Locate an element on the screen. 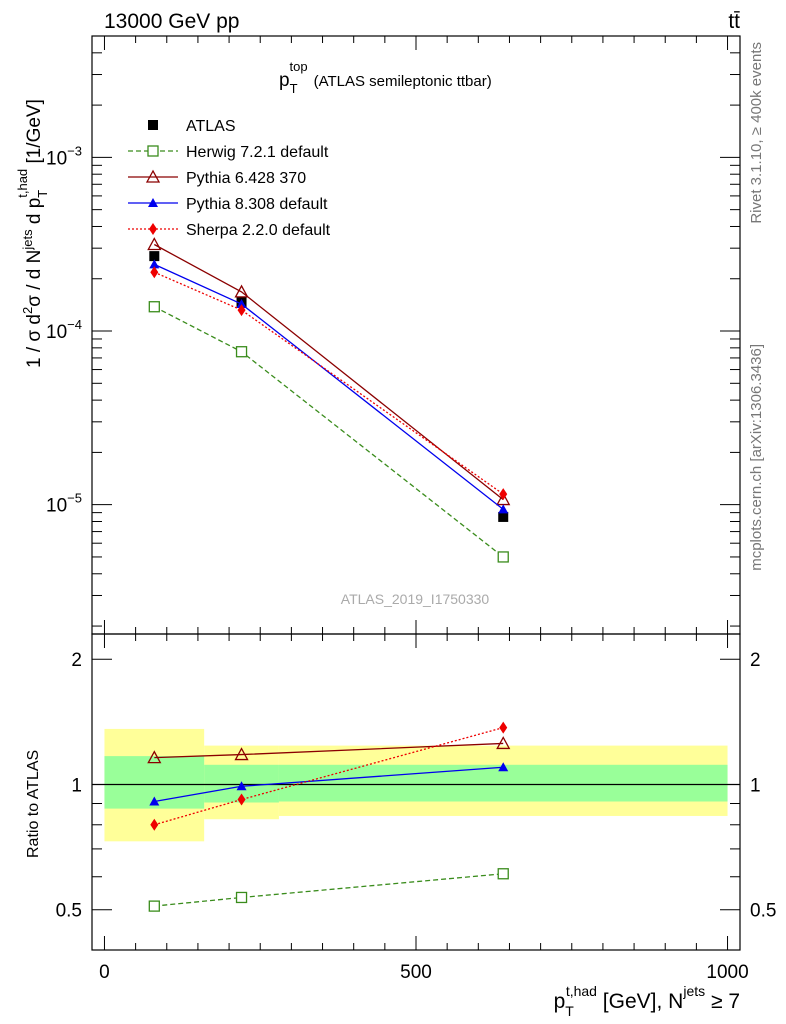  main-y-tick-label: 10⁻³ is located at coordinates (64, 156).